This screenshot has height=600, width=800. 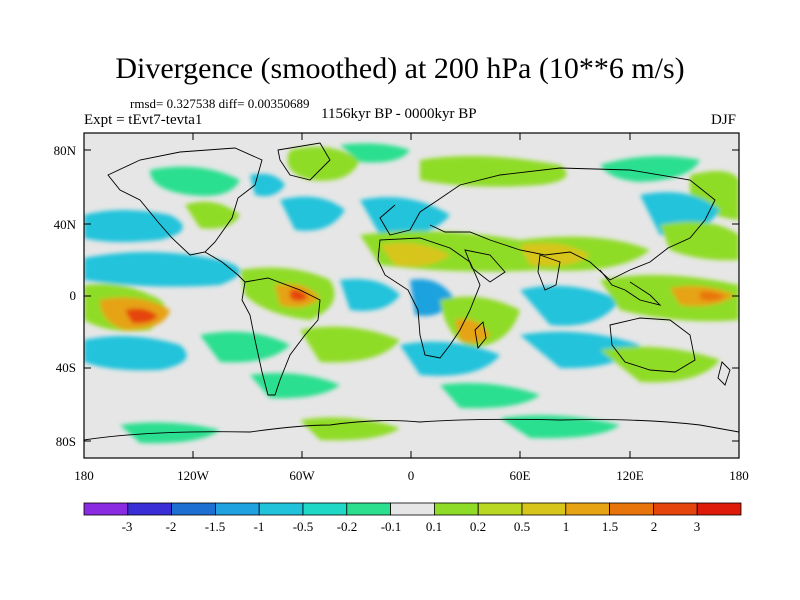 What do you see at coordinates (724, 373) in the screenshot?
I see `coastline-new-zealand` at bounding box center [724, 373].